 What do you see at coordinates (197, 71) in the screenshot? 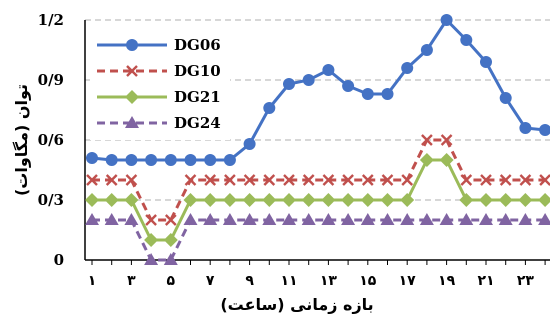
I see `legend-label: DG10` at bounding box center [197, 71].